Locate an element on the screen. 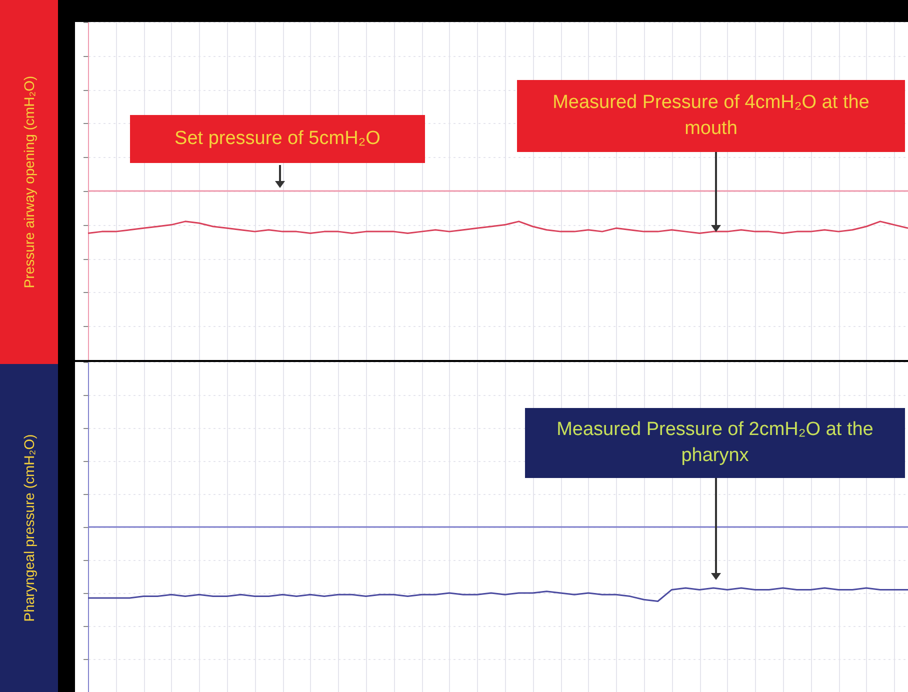 The image size is (908, 692). y-axis-title: Pharyngeal pressure (cmH₂O) is located at coordinates (29, 528).